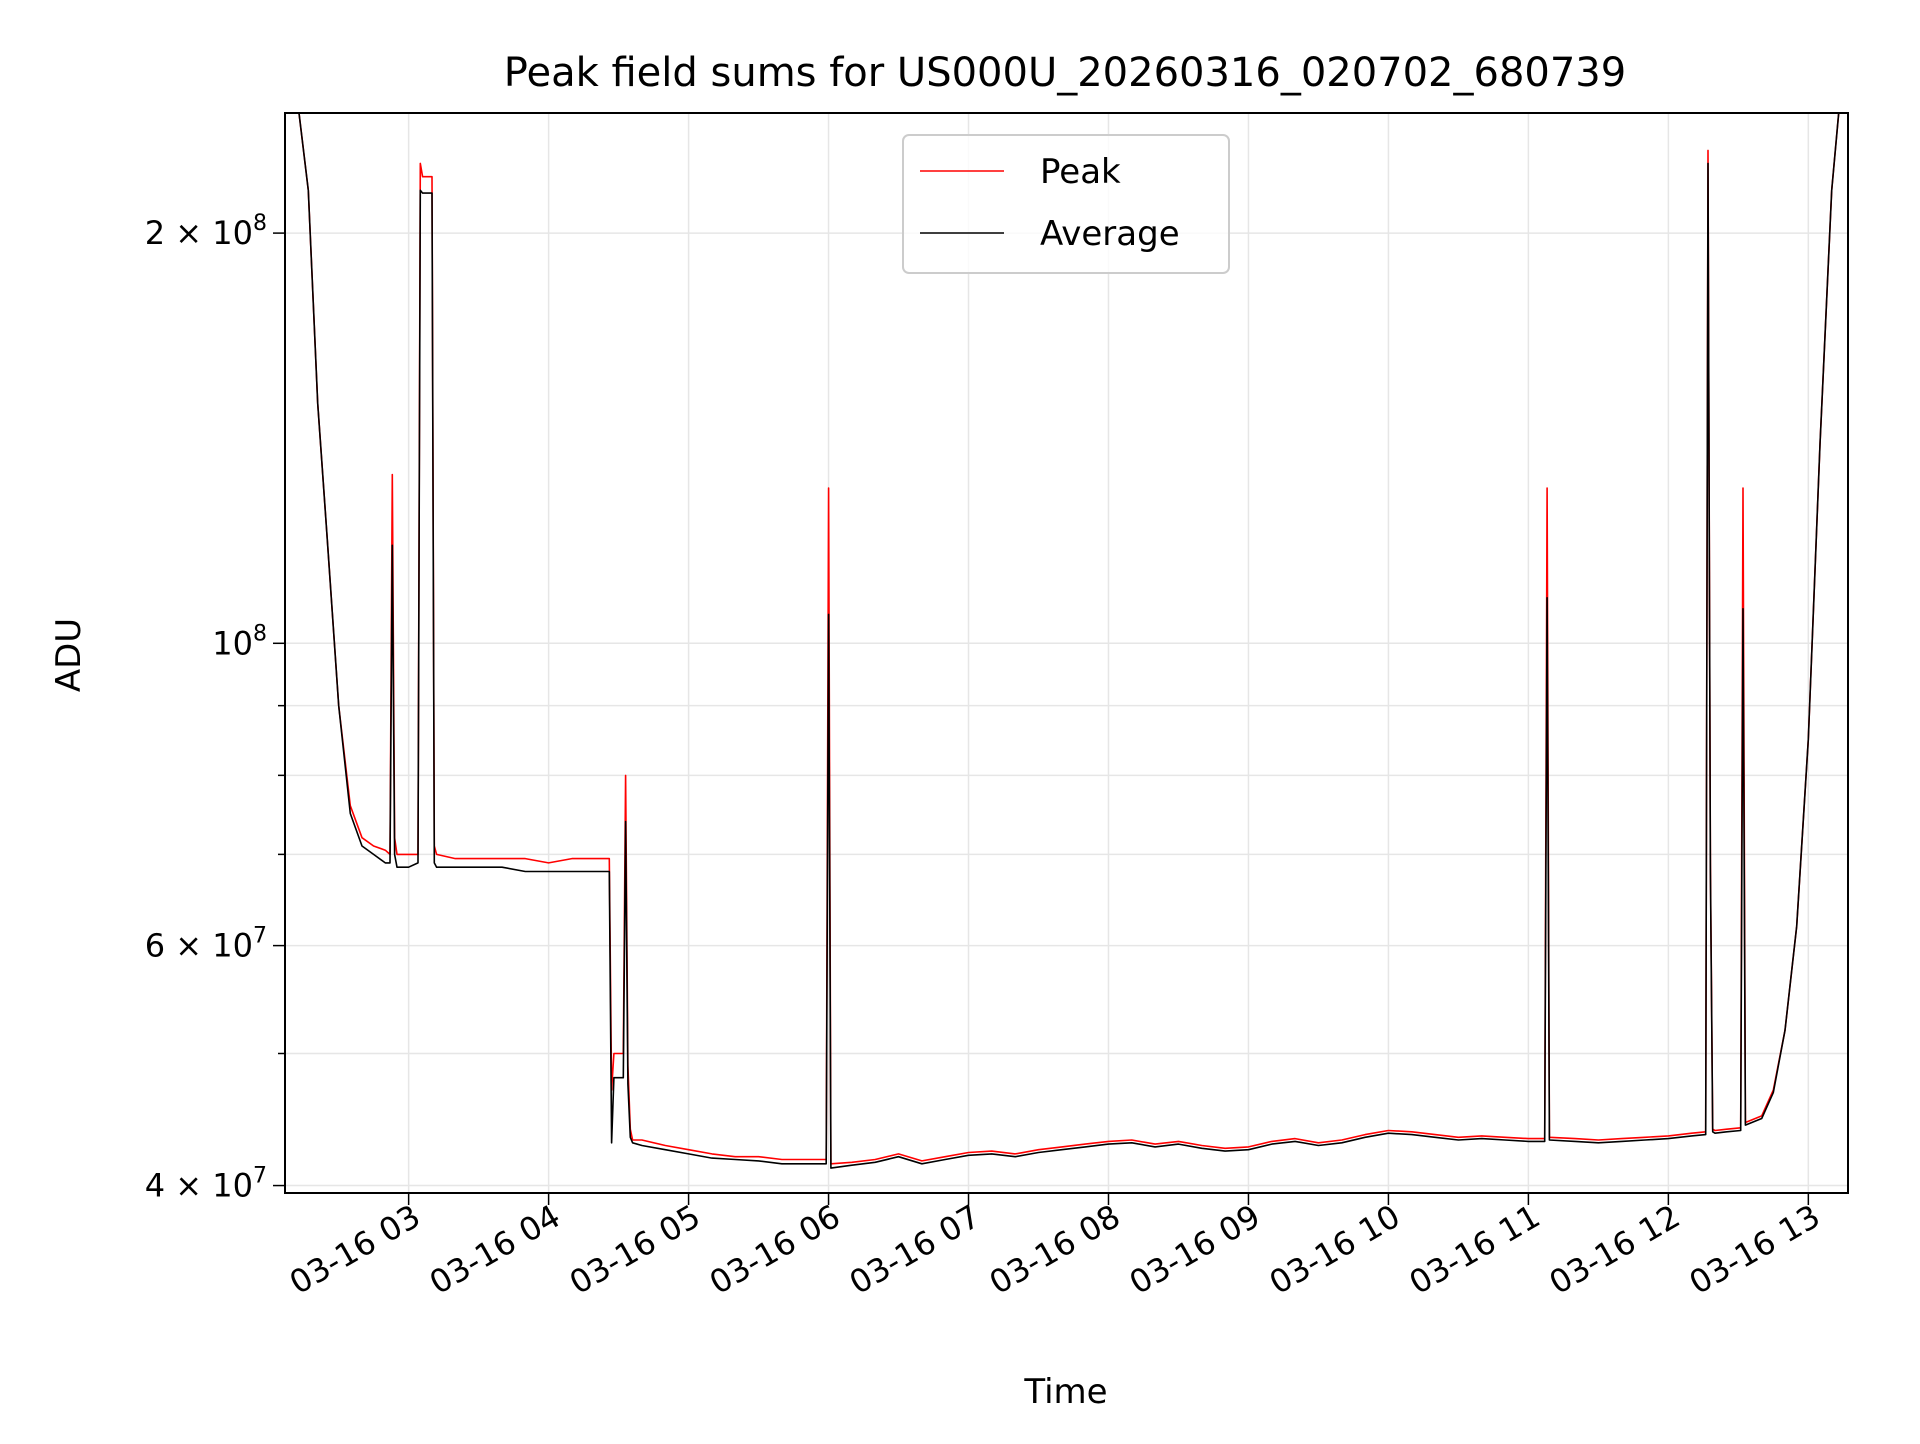  Describe the element at coordinates (69, 655) in the screenshot. I see `y-axis-label: ADU` at that location.